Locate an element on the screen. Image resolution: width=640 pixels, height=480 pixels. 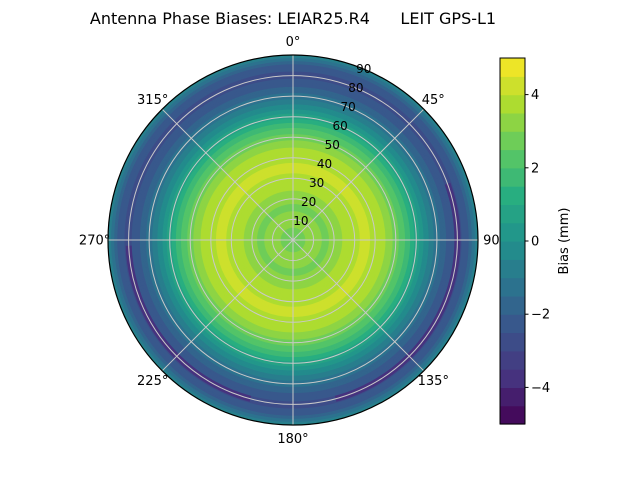
theta-tick-label: 270° is located at coordinates (94, 241).